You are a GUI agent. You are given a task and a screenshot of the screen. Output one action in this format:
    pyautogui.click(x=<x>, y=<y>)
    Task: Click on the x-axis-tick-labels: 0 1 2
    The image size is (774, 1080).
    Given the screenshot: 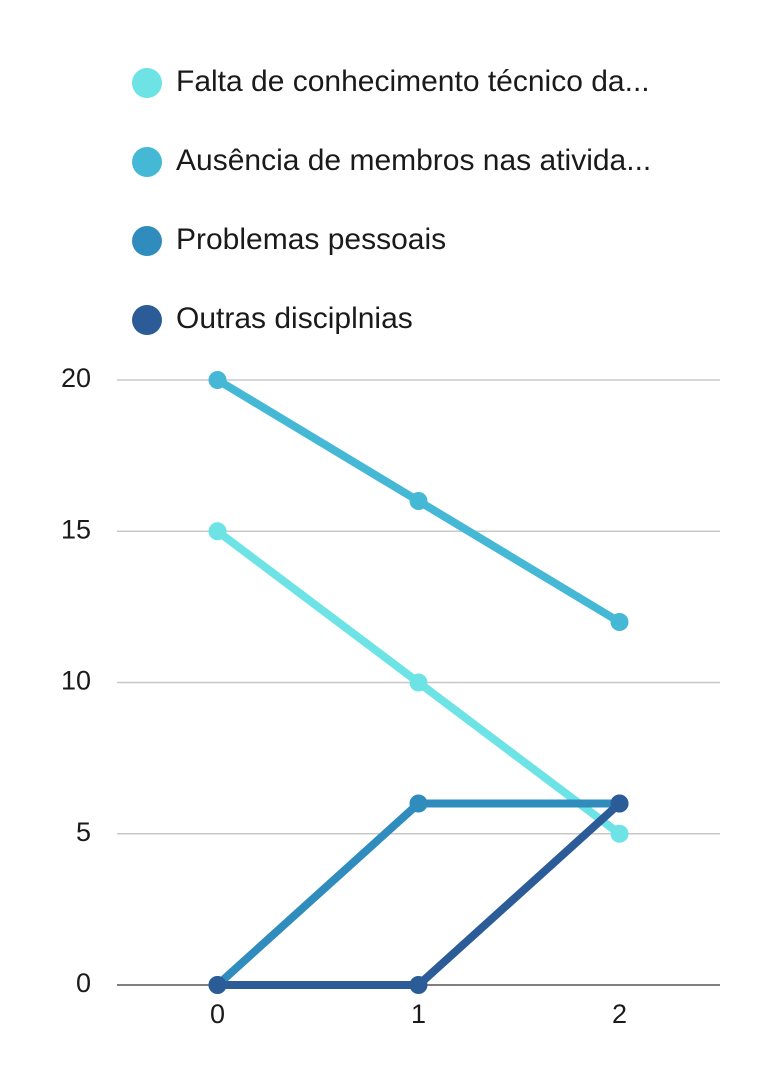 What is the action you would take?
    pyautogui.click(x=418, y=1014)
    